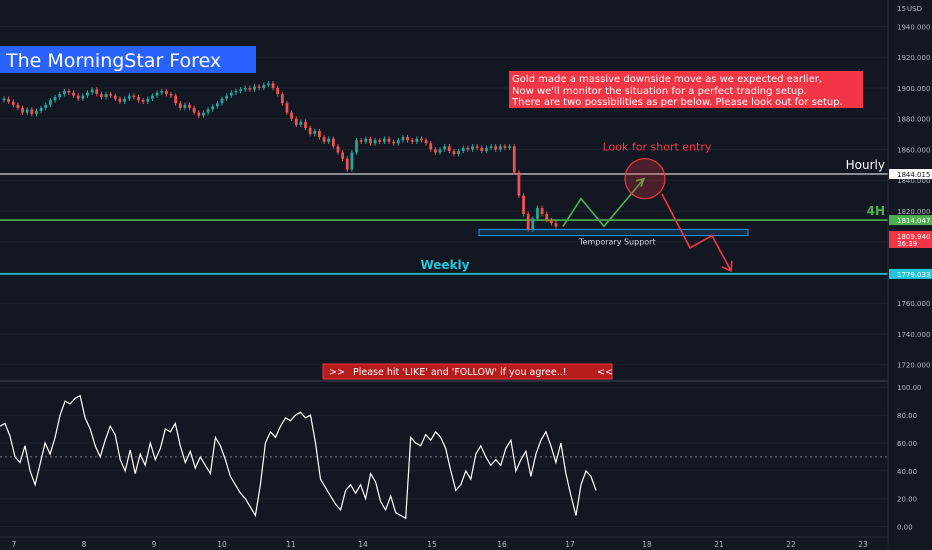 This screenshot has width=932, height=550. Describe the element at coordinates (727, 266) in the screenshot. I see `bearish-projection-arrowhead` at that location.